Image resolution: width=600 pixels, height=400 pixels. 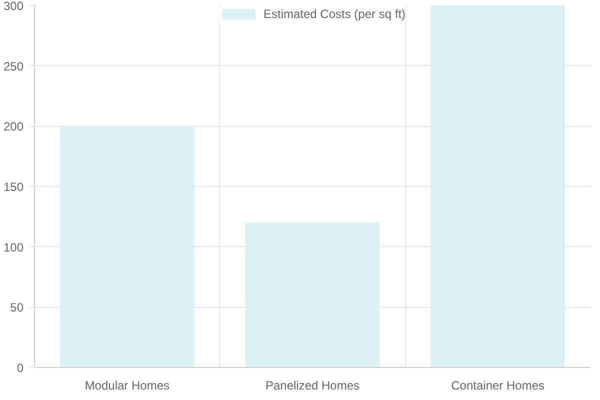 I want to click on y-tick-label: 0, so click(x=20, y=368).